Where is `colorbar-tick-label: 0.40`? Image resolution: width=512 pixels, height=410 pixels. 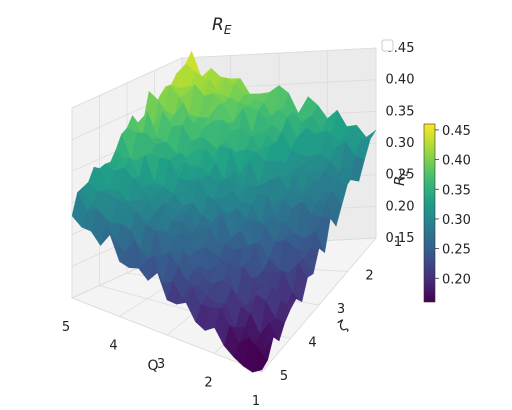
colorbar-tick-label: 0.40 is located at coordinates (456, 161).